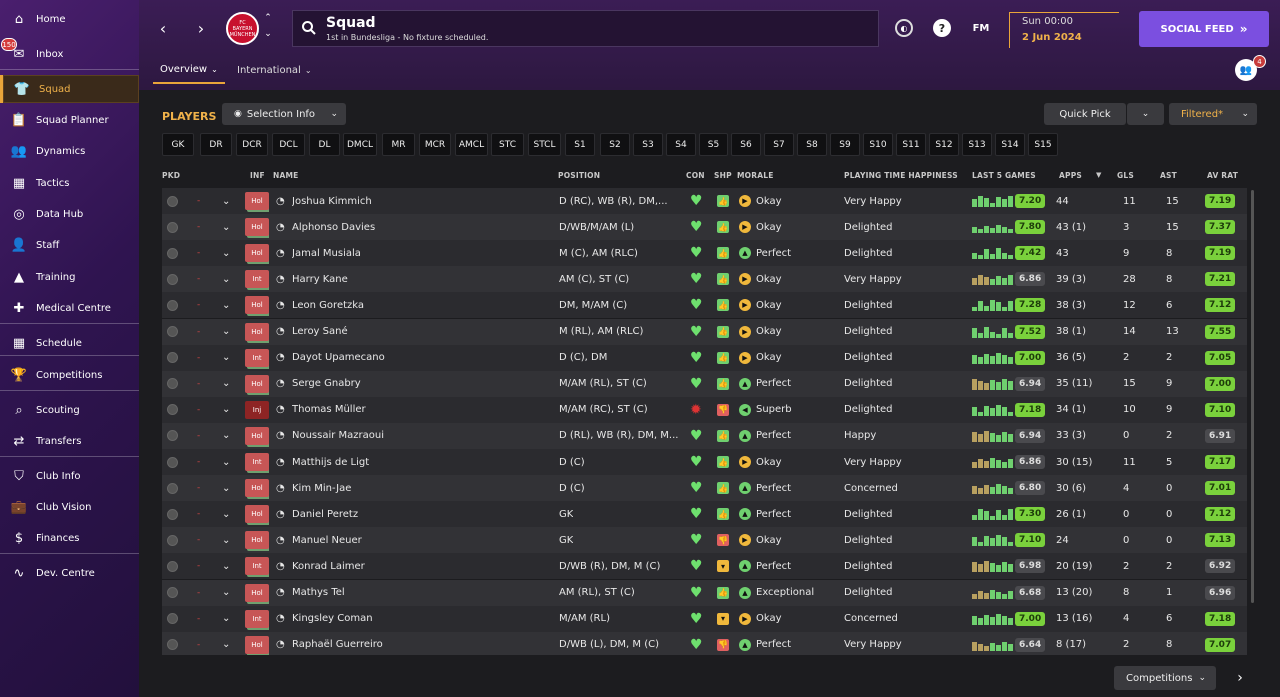 The width and height of the screenshot is (1280, 697). I want to click on position-filter-amcl: AMCL, so click(471, 144).